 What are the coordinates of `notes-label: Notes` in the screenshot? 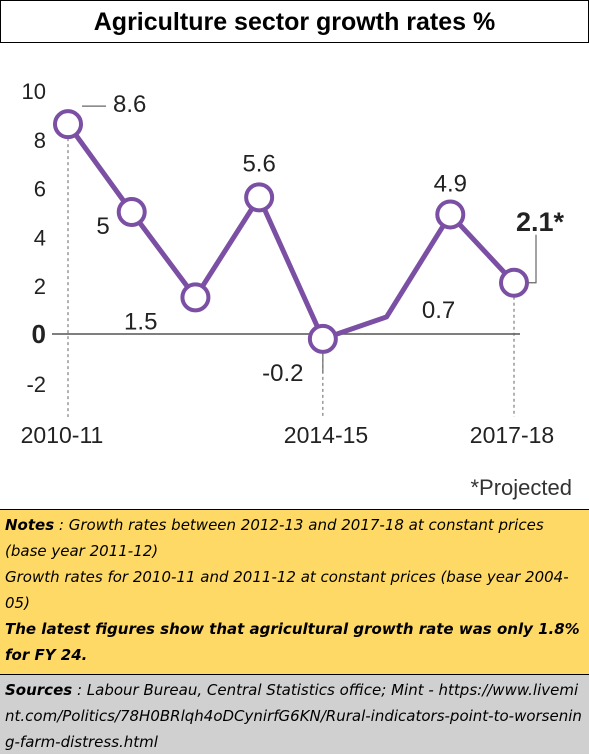 It's located at (30, 525).